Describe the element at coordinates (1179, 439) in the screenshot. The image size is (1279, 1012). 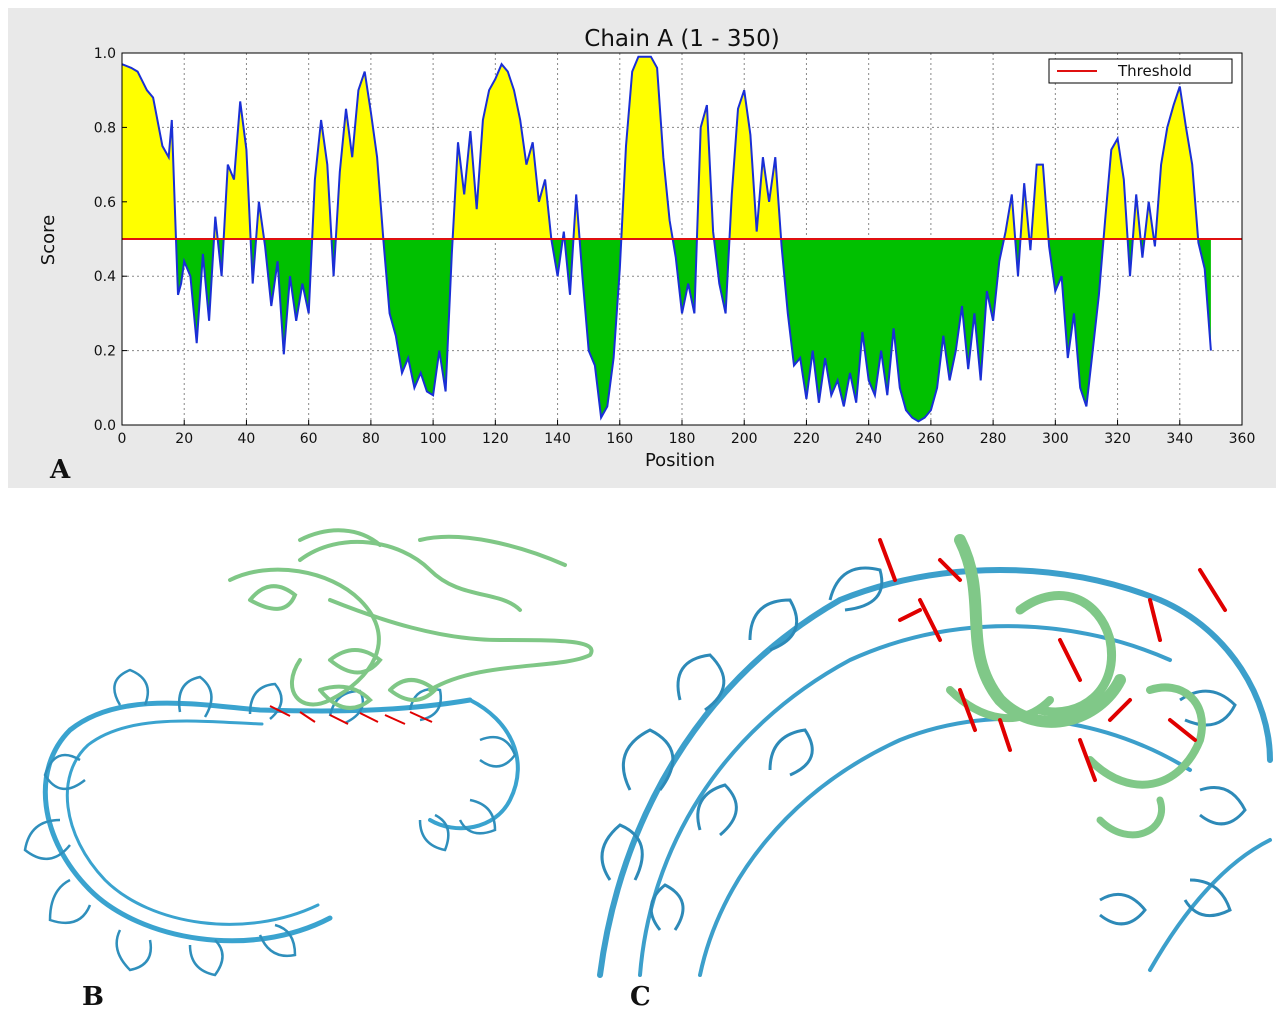
I see `x-tick-label: 340` at that location.